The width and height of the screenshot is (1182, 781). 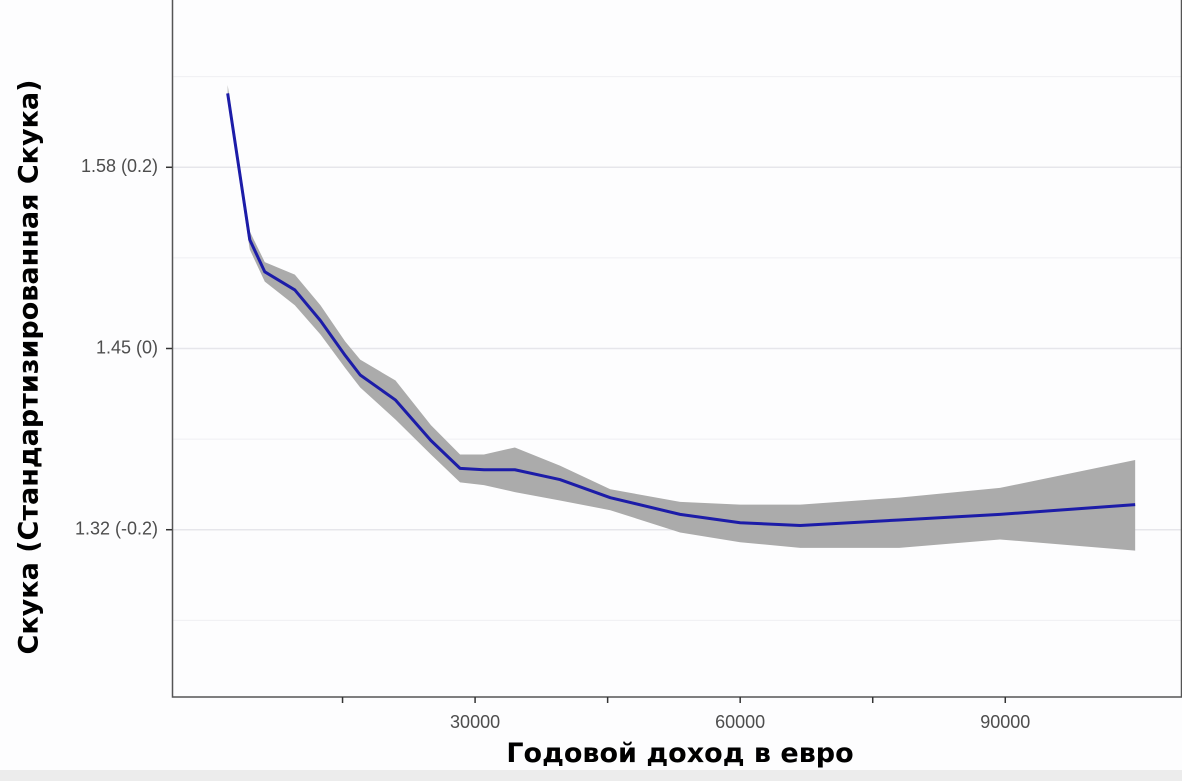 What do you see at coordinates (119, 166) in the screenshot?
I see `y-tick-label: 1.58 (0.2)` at bounding box center [119, 166].